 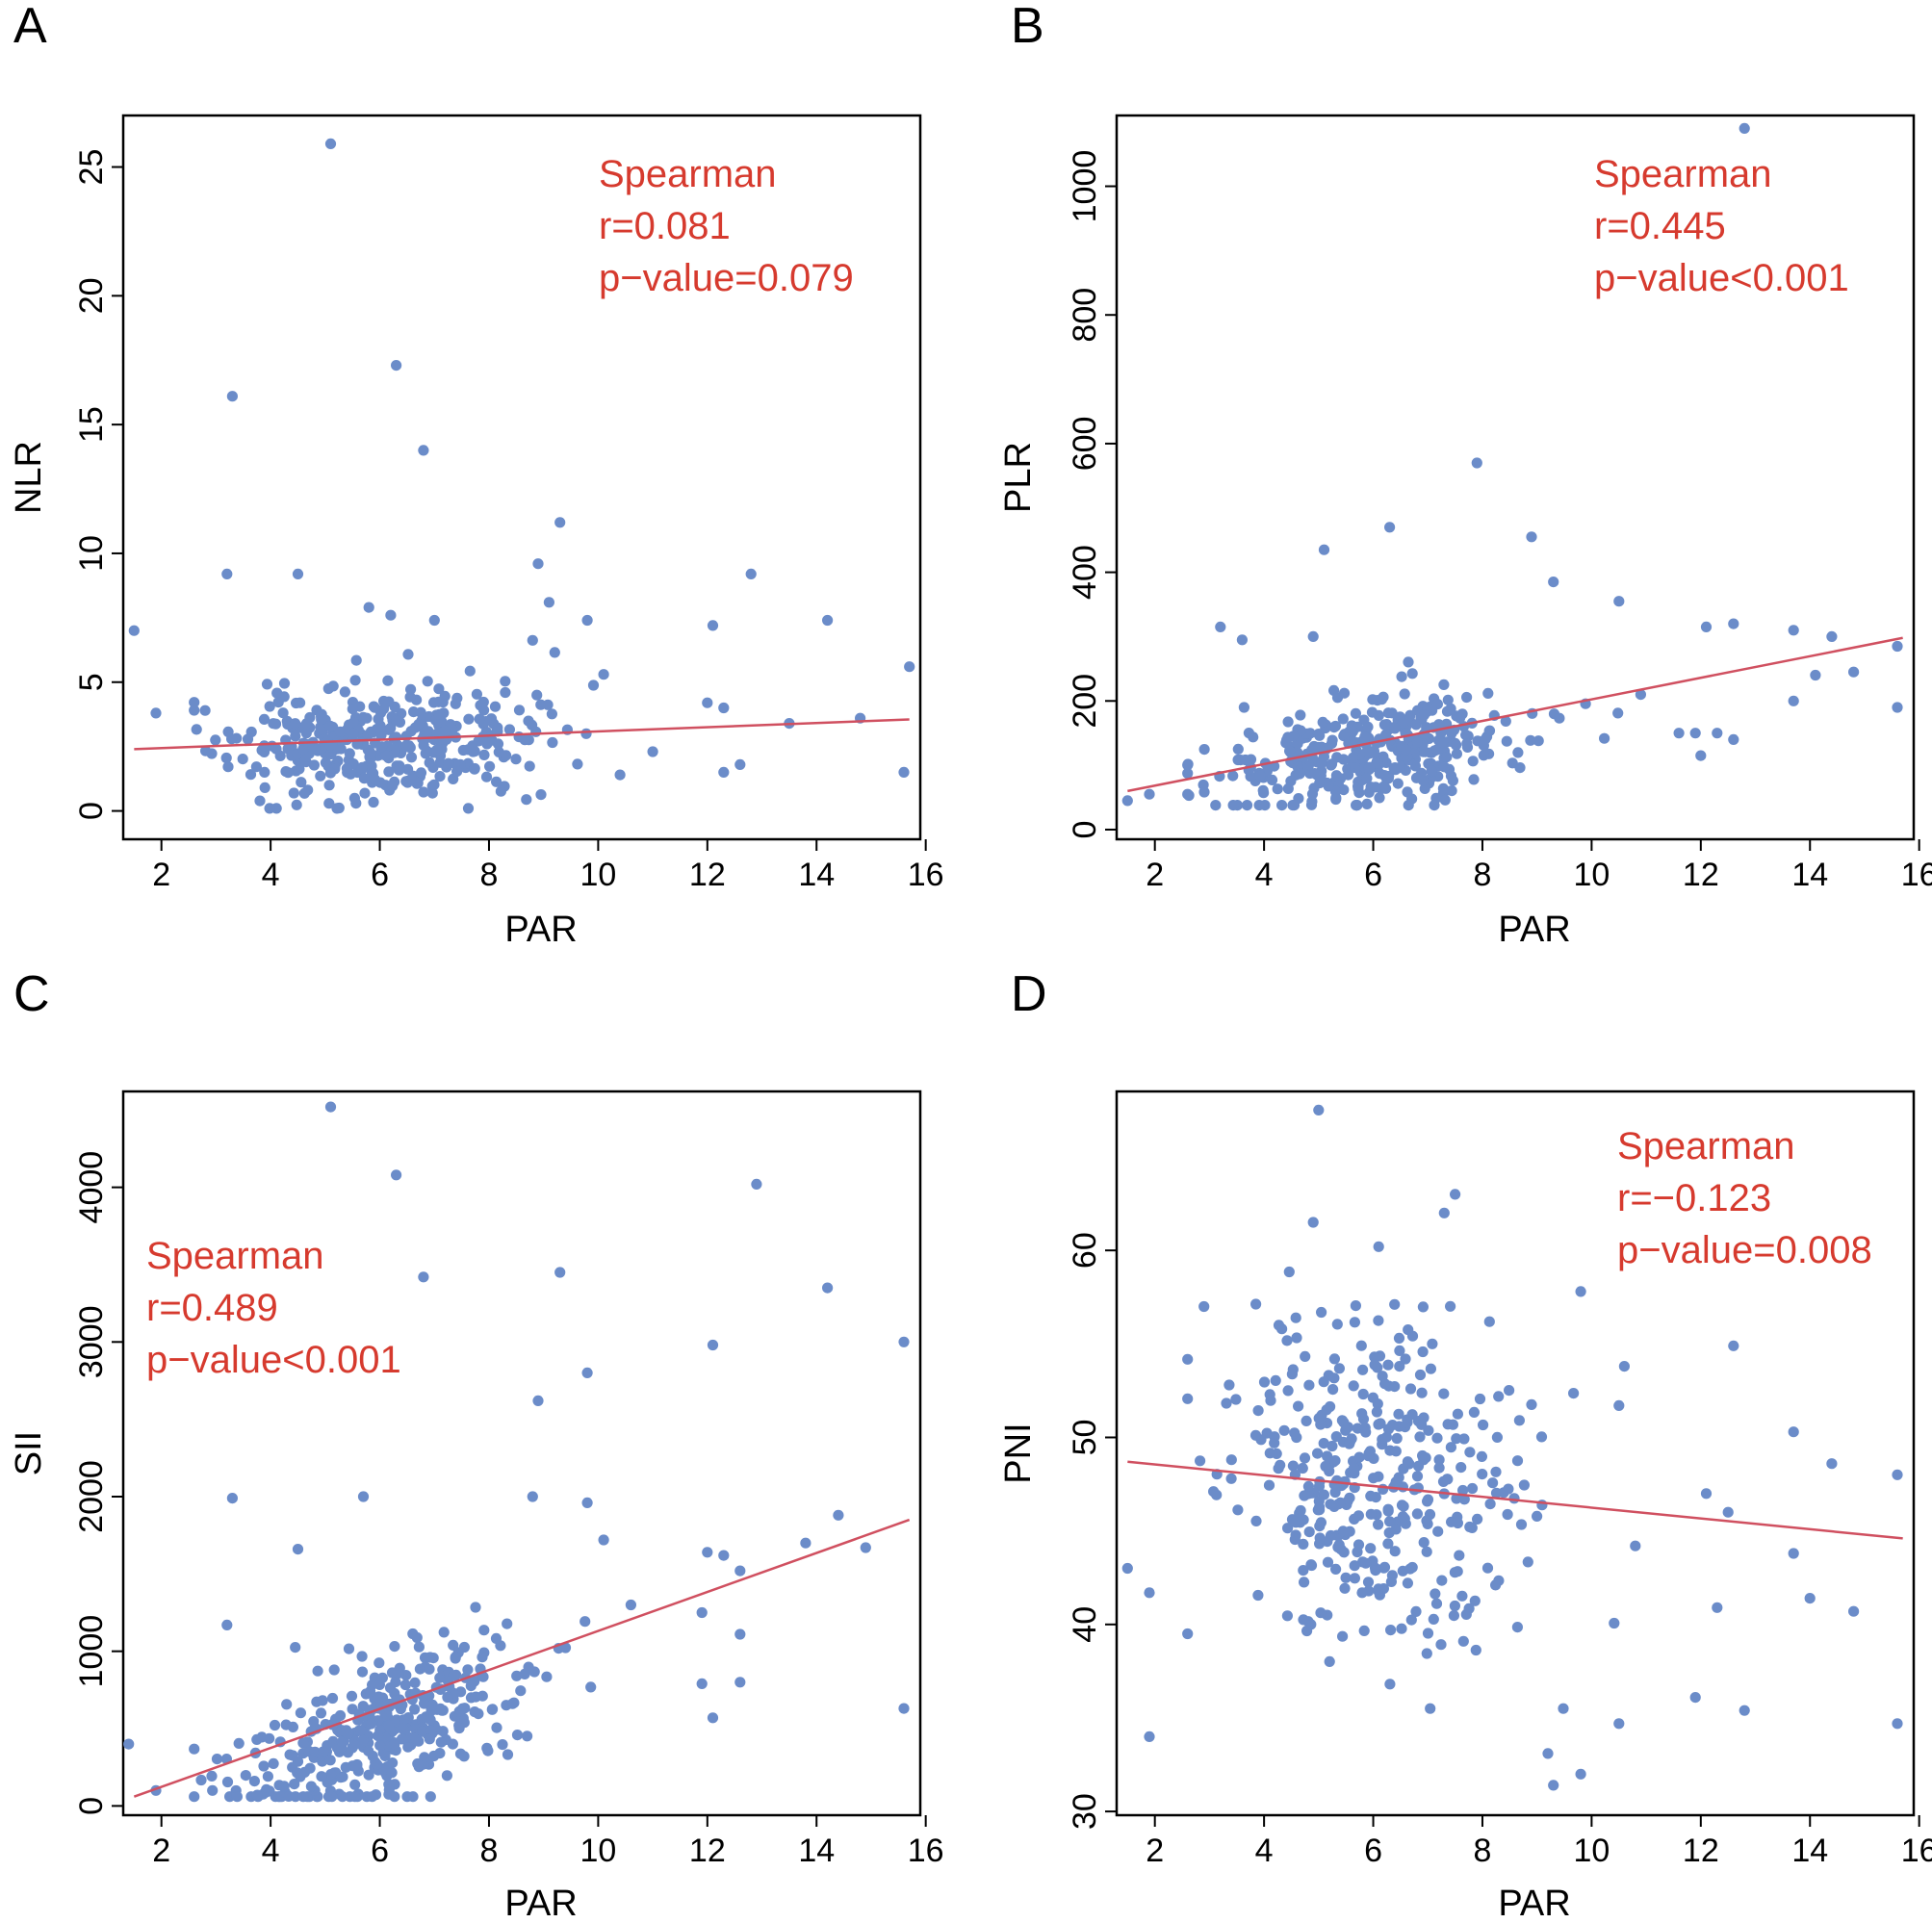 I want to click on cluster-points, so click(x=394, y=724).